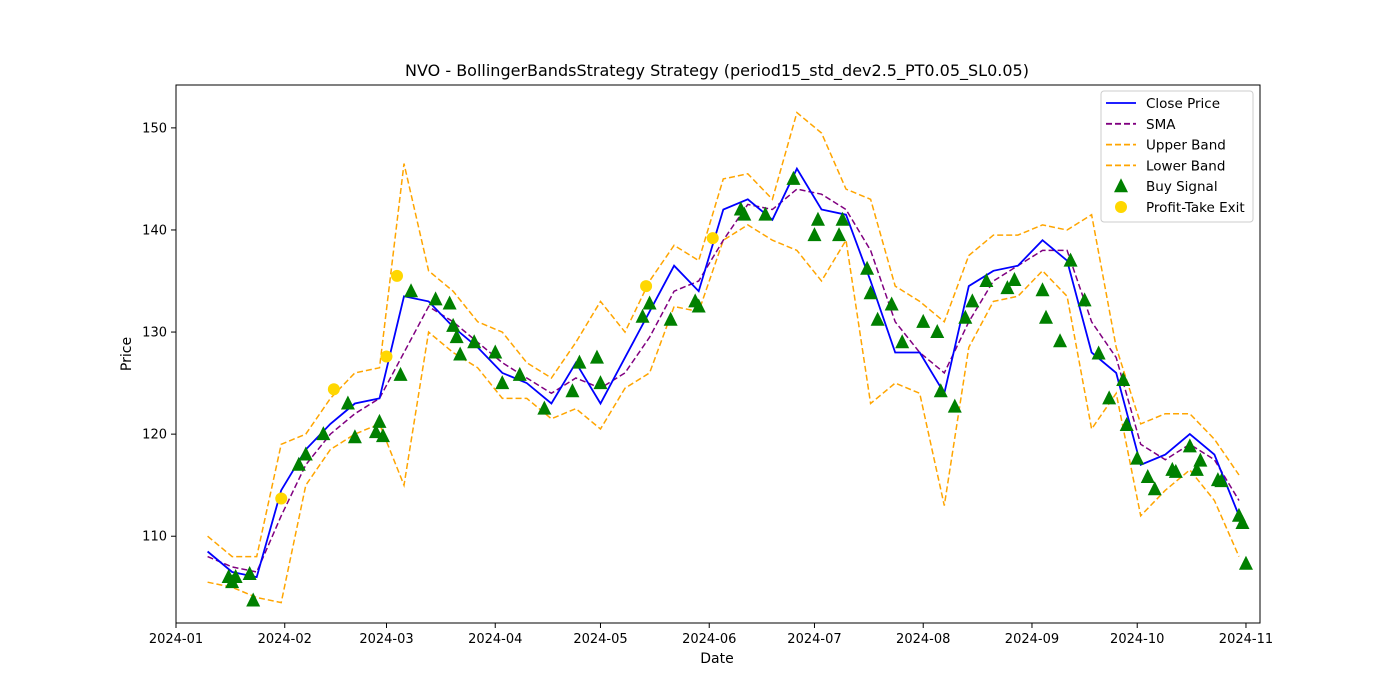  Describe the element at coordinates (154, 333) in the screenshot. I see `y-tick-label: 130` at that location.